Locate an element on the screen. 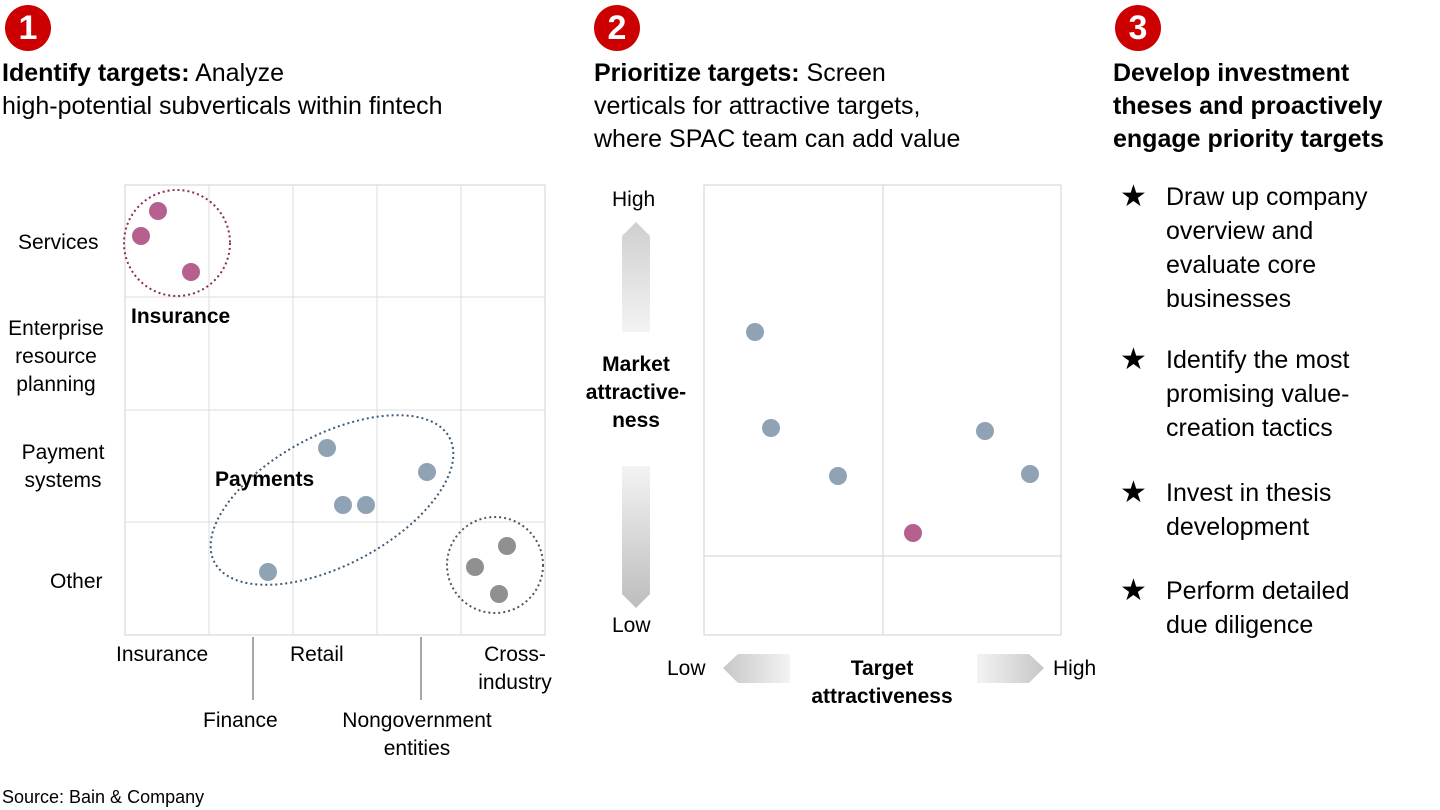 This screenshot has width=1440, height=810. insurance-cluster-outline is located at coordinates (177, 243).